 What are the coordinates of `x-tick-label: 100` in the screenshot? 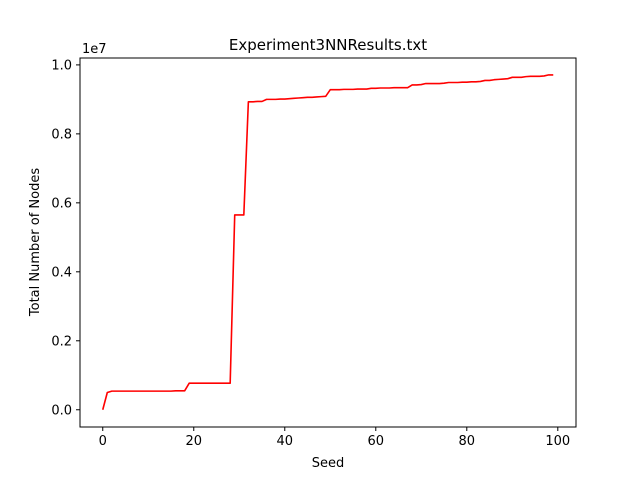 It's located at (557, 441).